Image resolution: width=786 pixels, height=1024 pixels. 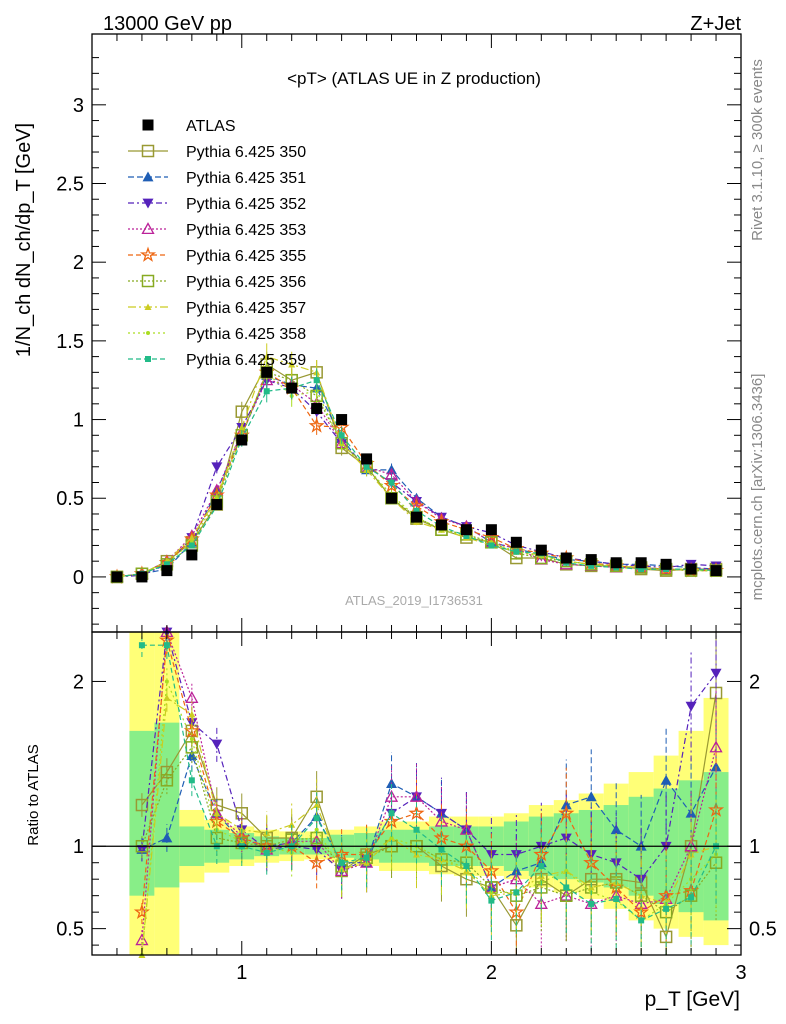 I want to click on legend-label: Pythia 6.425 350, so click(x=246, y=152).